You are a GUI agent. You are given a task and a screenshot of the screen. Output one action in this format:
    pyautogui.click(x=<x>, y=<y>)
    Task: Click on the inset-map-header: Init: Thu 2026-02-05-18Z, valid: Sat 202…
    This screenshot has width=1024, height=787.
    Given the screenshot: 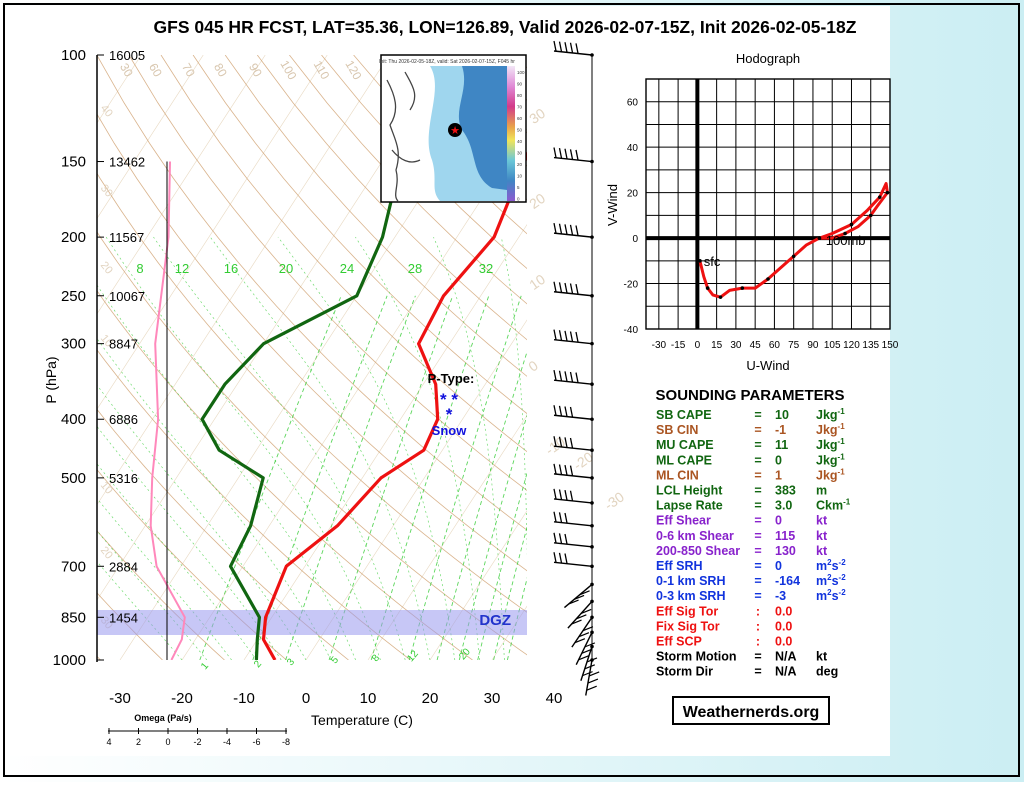 What is the action you would take?
    pyautogui.click(x=447, y=62)
    